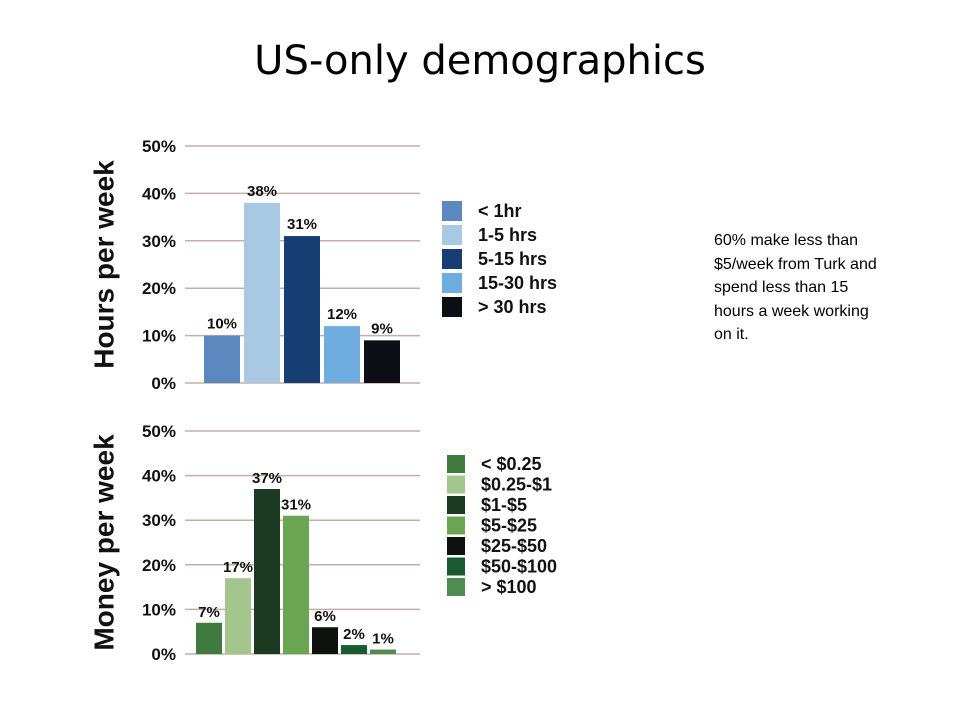  I want to click on hours-legend-label: 1-5 hrs, so click(507, 235).